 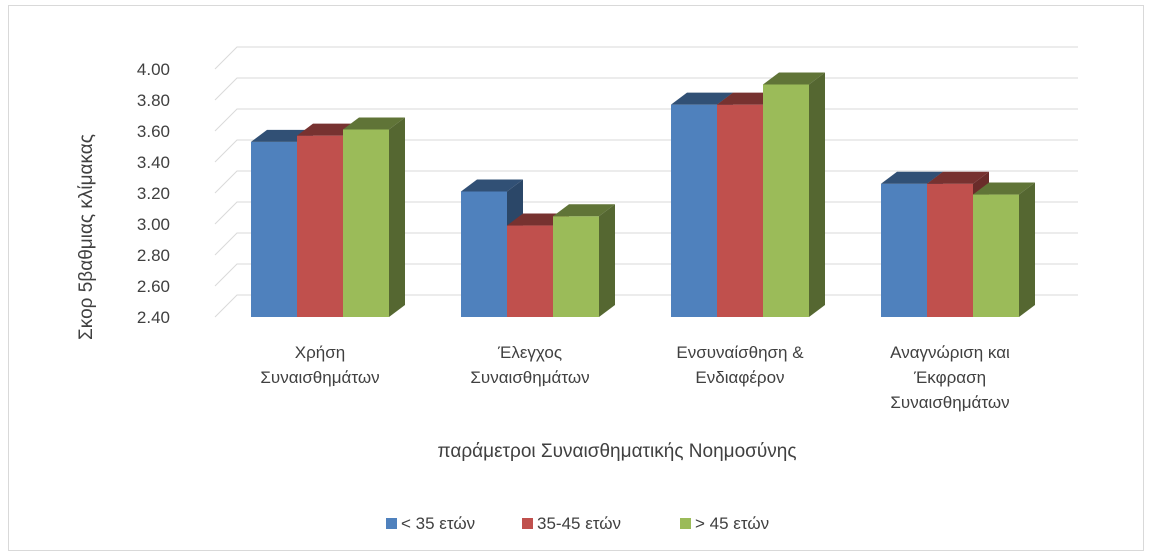 What do you see at coordinates (949, 377) in the screenshot?
I see `x-category-label: Έκφραση` at bounding box center [949, 377].